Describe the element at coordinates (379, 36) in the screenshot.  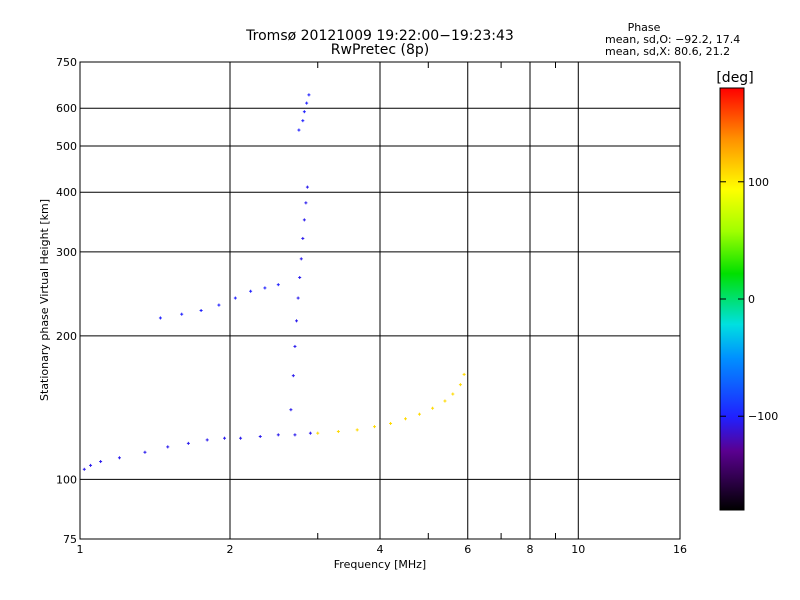
I see `chart-title: Tromsø 20121009 19:22:00−19:23:43` at that location.